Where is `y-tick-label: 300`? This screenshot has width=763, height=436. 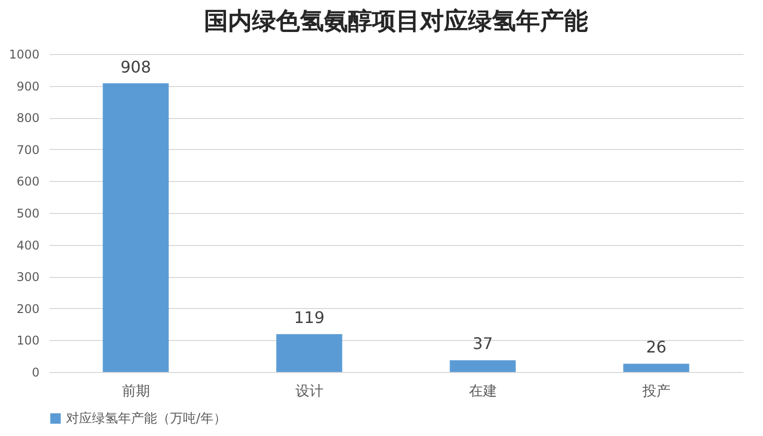
y-tick-label: 300 is located at coordinates (28, 277).